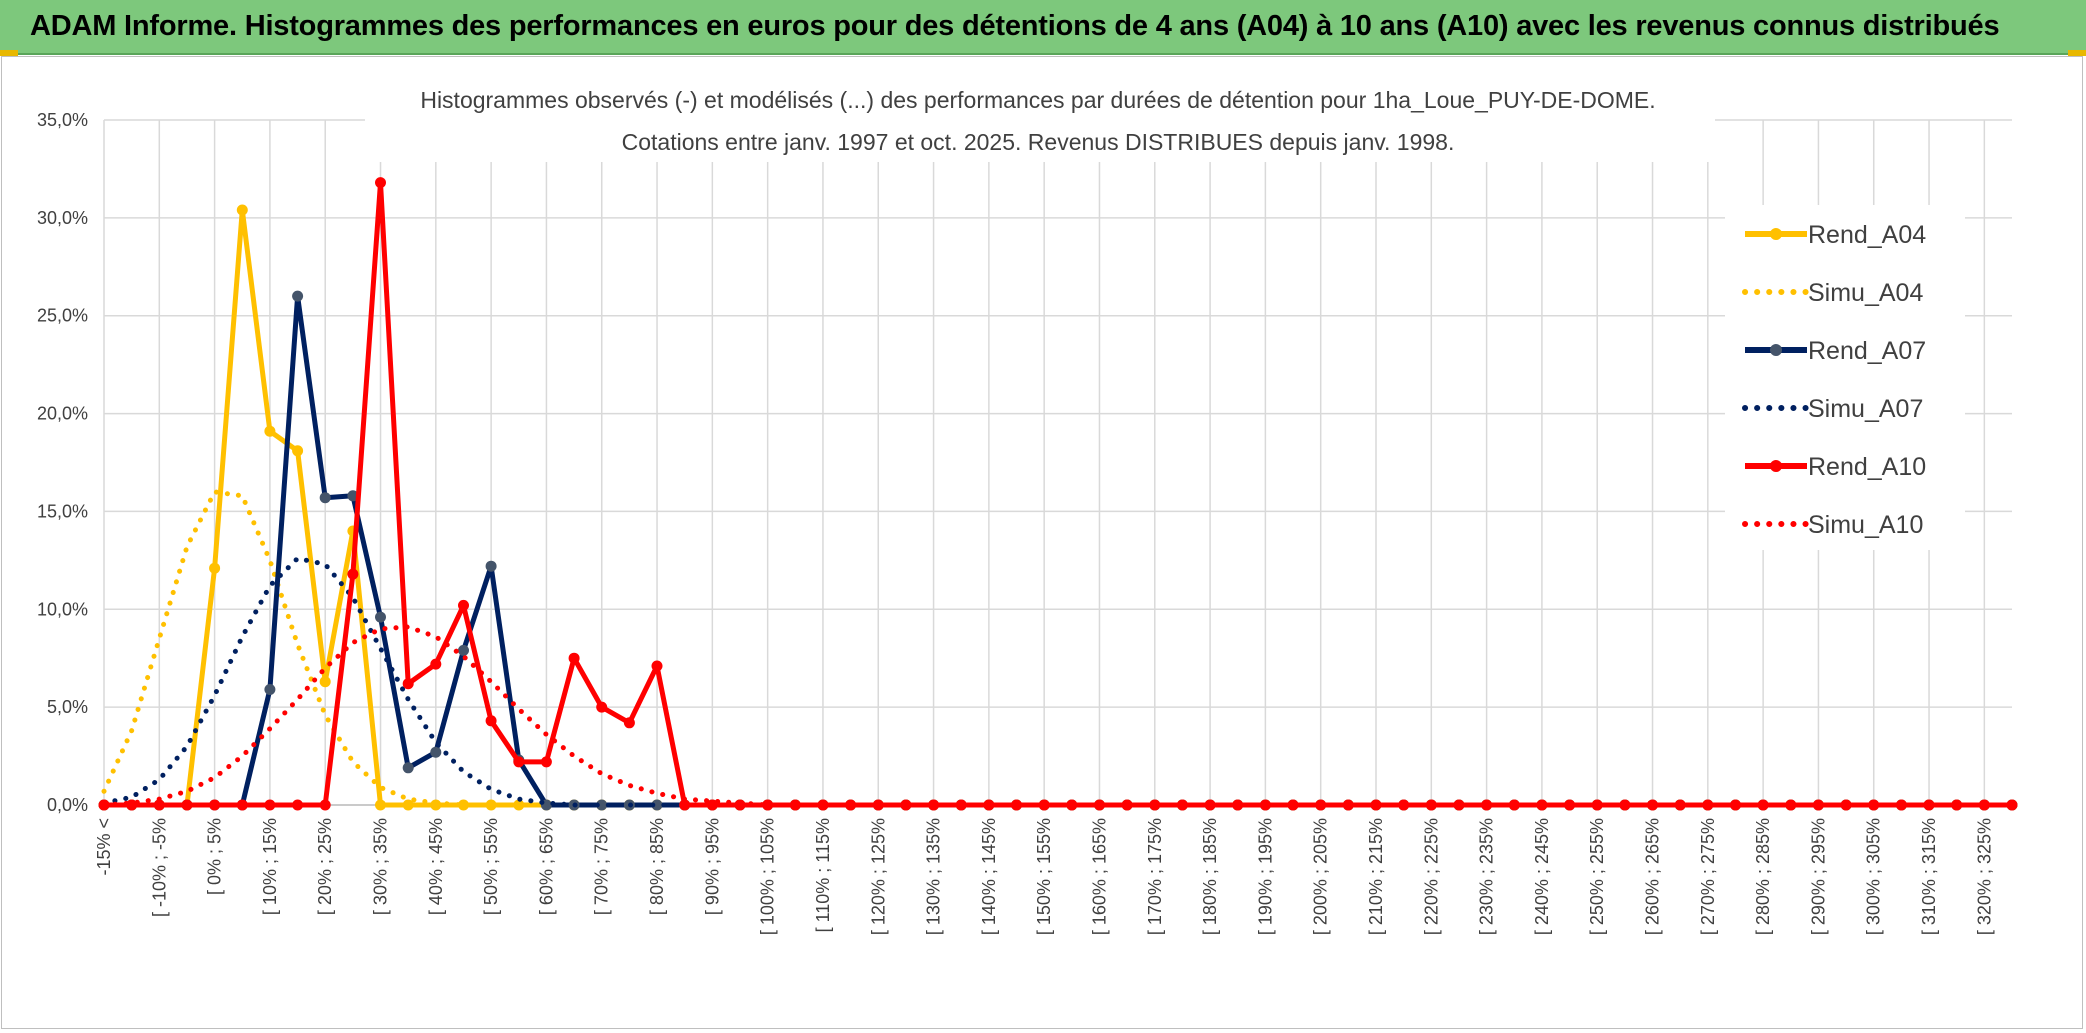 The image size is (2086, 1033). What do you see at coordinates (62, 609) in the screenshot?
I see `y-tick-label: 10,0%` at bounding box center [62, 609].